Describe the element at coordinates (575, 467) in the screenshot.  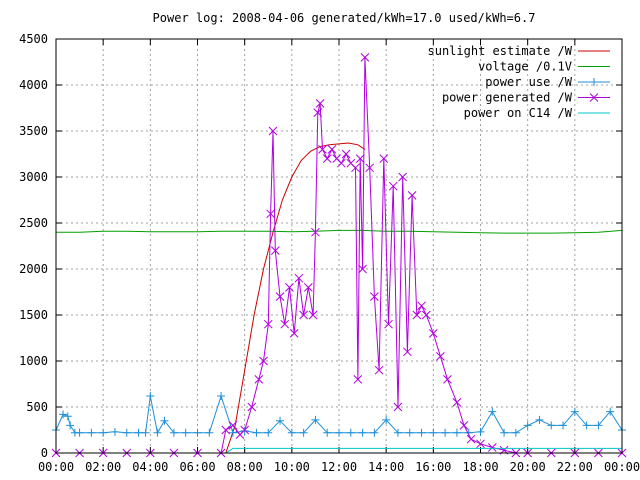
I see `x-tick-label: 22:00` at that location.